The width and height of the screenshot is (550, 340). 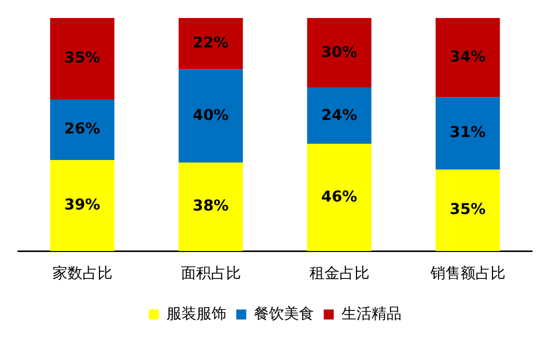 I want to click on data-label: 39%, so click(x=82, y=204).